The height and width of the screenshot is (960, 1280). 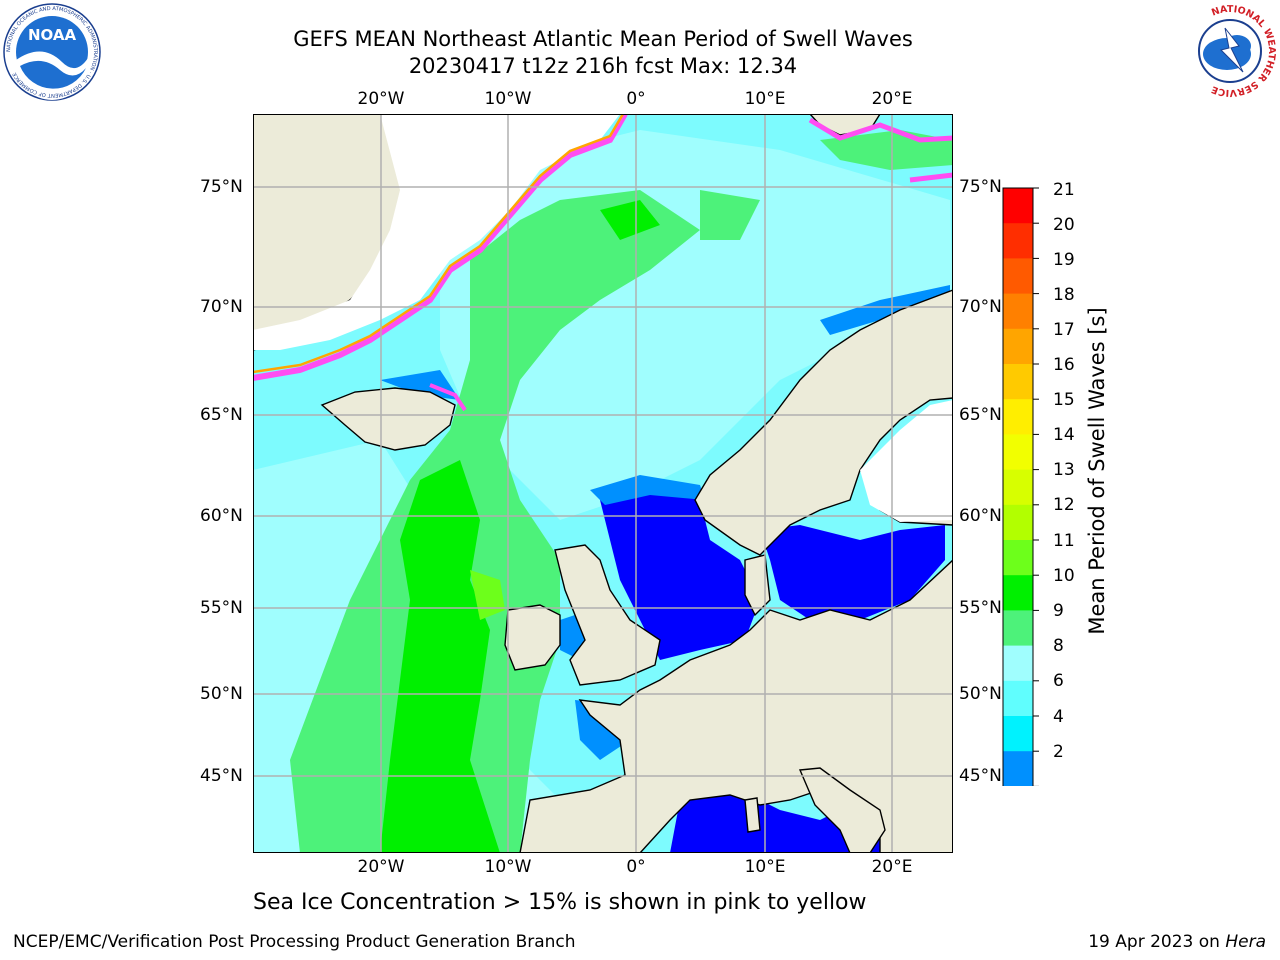 What do you see at coordinates (381, 867) in the screenshot?
I see `lon-label-bottom: 20°W` at bounding box center [381, 867].